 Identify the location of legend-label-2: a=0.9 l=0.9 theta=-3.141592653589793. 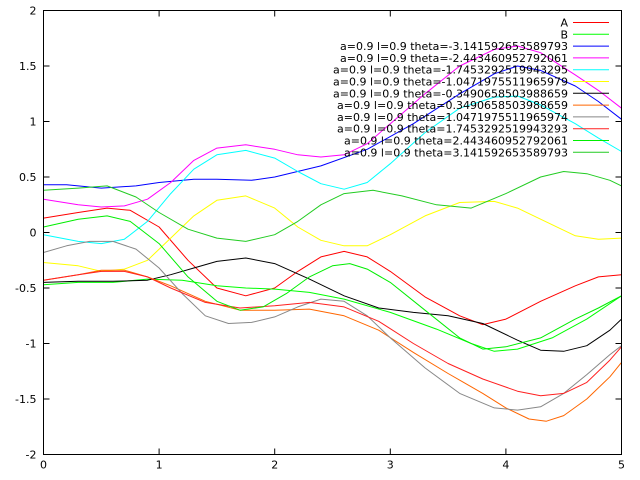
(454, 46).